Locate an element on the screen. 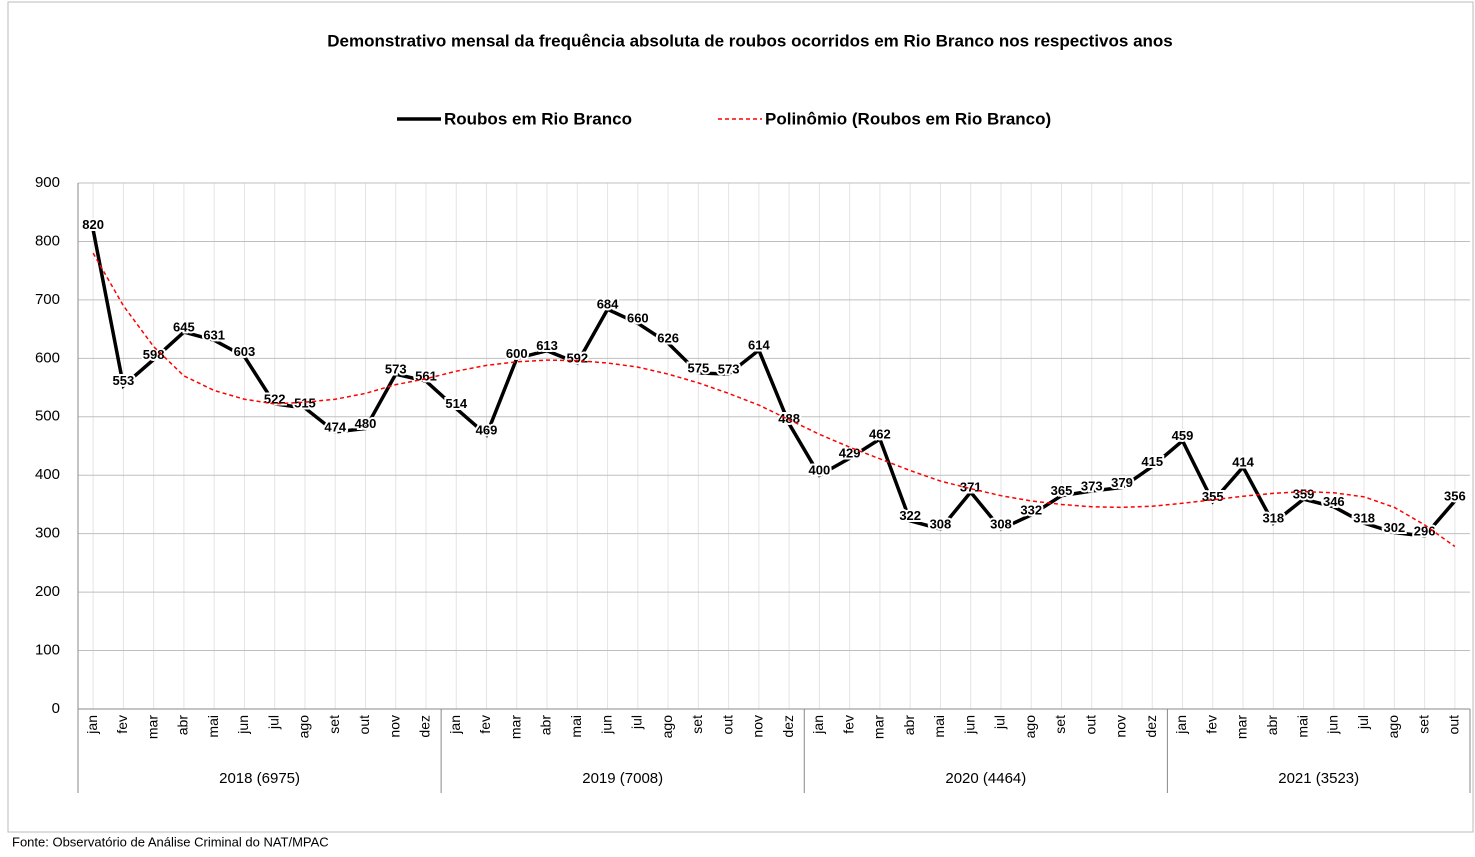 The image size is (1475, 857). data-label: 631 is located at coordinates (214, 335).